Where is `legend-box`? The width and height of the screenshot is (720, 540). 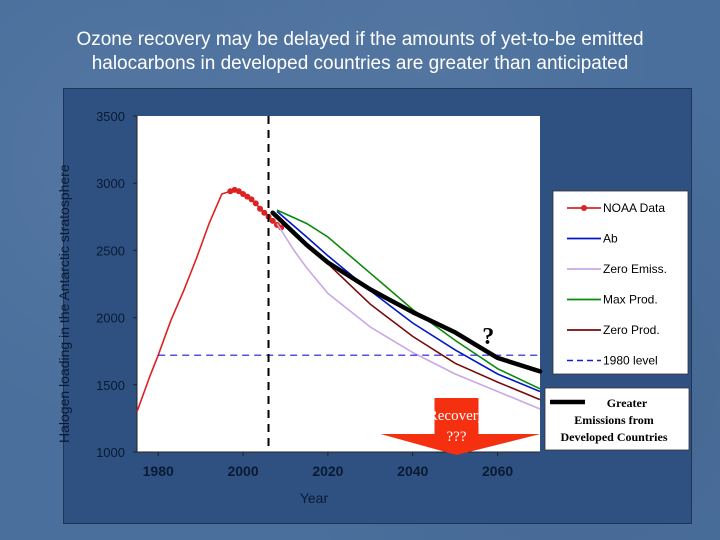
legend-box is located at coordinates (620, 282).